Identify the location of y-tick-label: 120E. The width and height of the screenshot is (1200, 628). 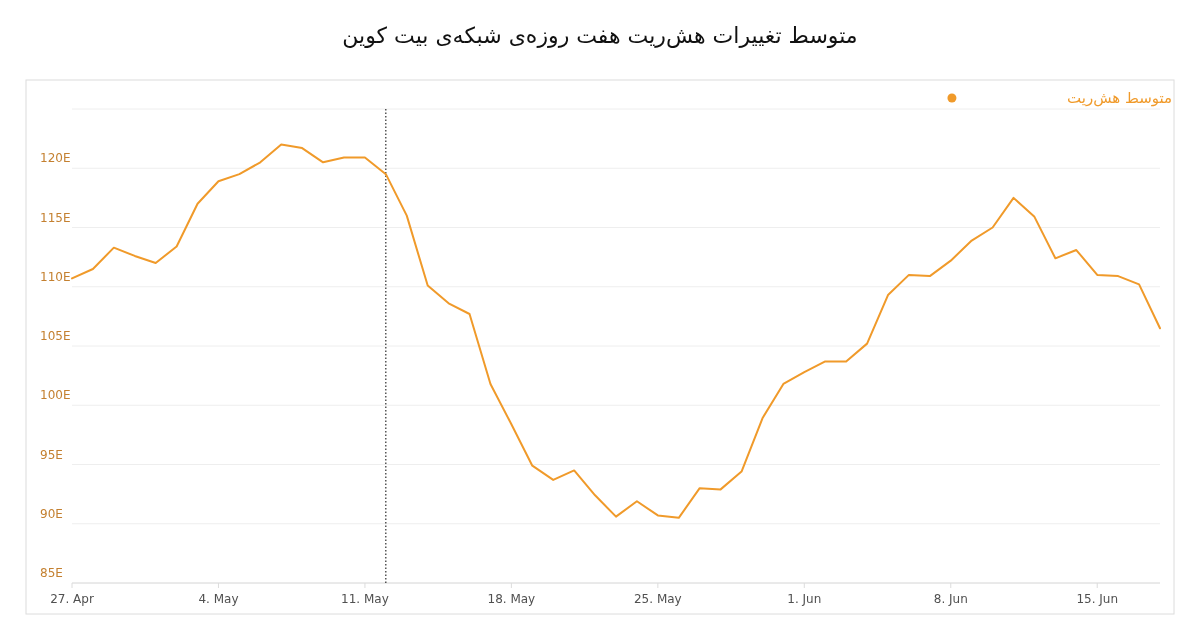
(55, 158).